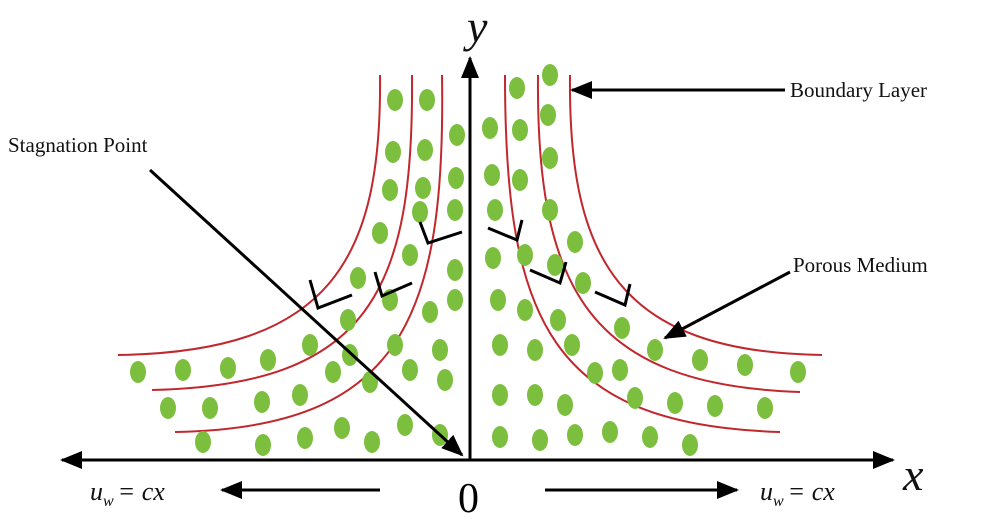  What do you see at coordinates (470, 264) in the screenshot?
I see `flow-chevrons` at bounding box center [470, 264].